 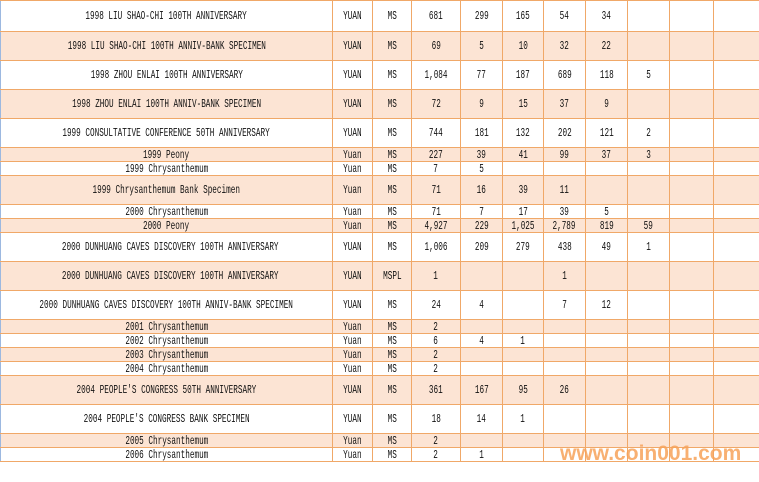 I want to click on count-cell: 438, so click(x=564, y=247).